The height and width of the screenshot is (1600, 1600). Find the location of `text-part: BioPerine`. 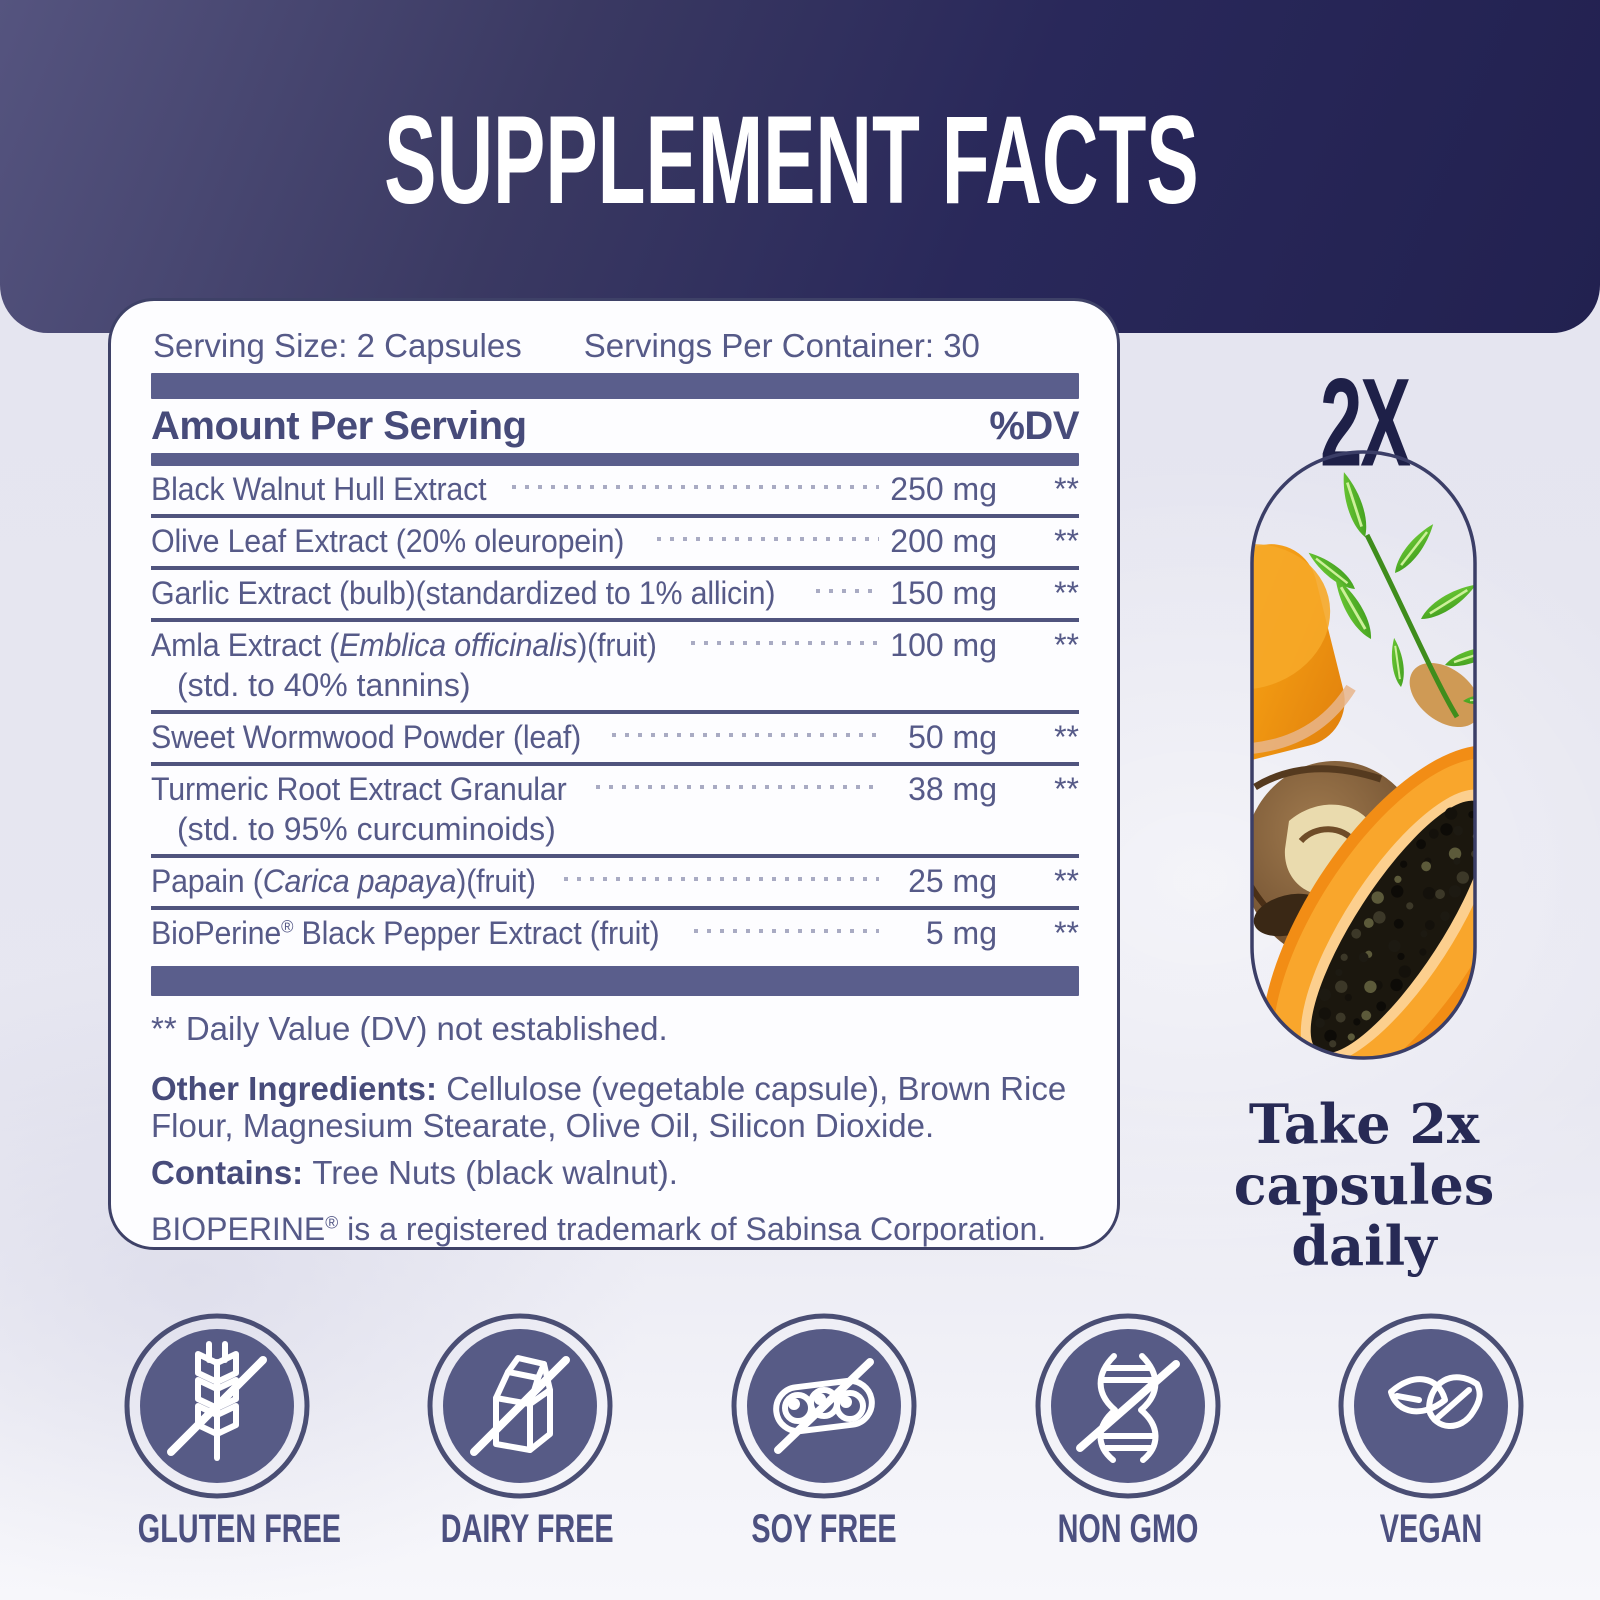

text-part: BioPerine is located at coordinates (216, 933).